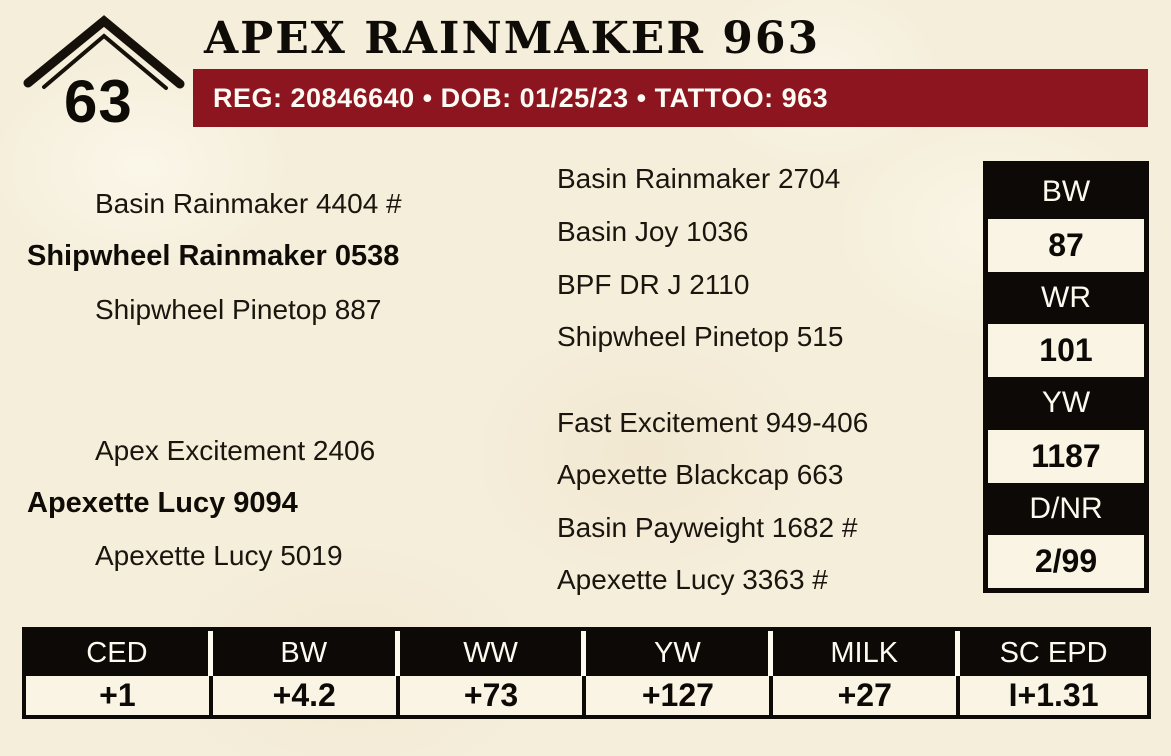 Image resolution: width=1171 pixels, height=756 pixels. Describe the element at coordinates (680, 695) in the screenshot. I see `epd-value-yw: +127` at that location.